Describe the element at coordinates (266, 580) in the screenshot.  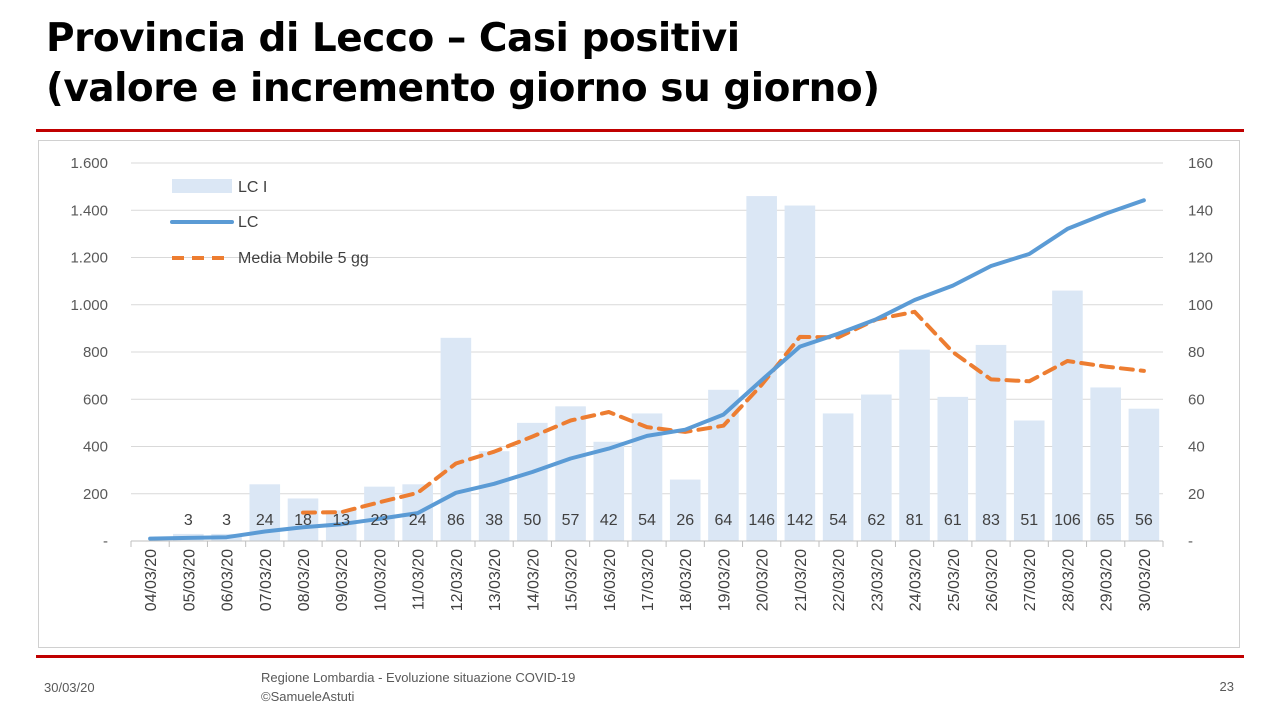
I see `x-tick-label: 07/03/20` at that location.